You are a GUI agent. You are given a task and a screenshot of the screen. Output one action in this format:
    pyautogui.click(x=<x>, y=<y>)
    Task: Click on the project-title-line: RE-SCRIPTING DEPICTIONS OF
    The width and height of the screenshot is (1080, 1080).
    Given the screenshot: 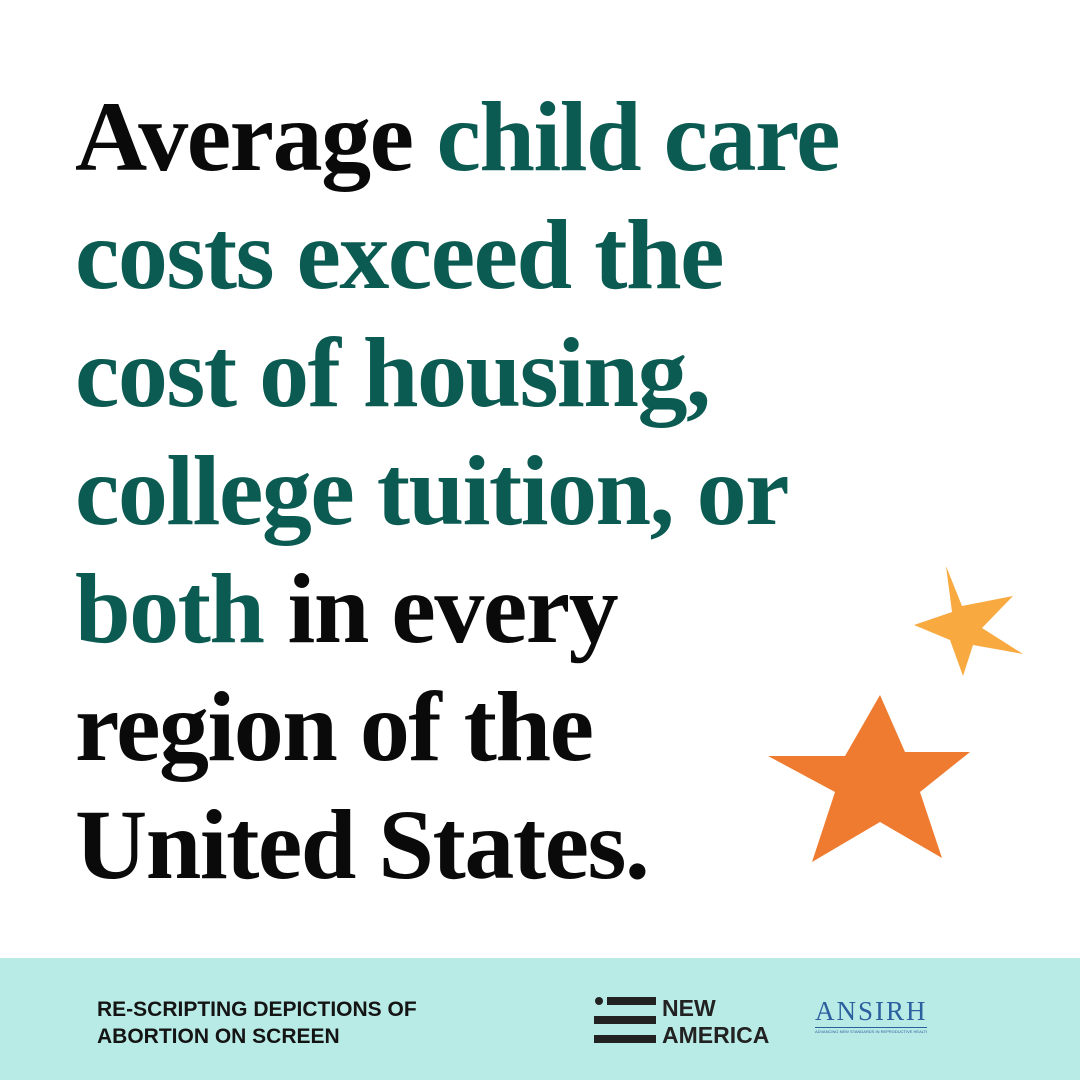 What is the action you would take?
    pyautogui.click(x=257, y=1009)
    